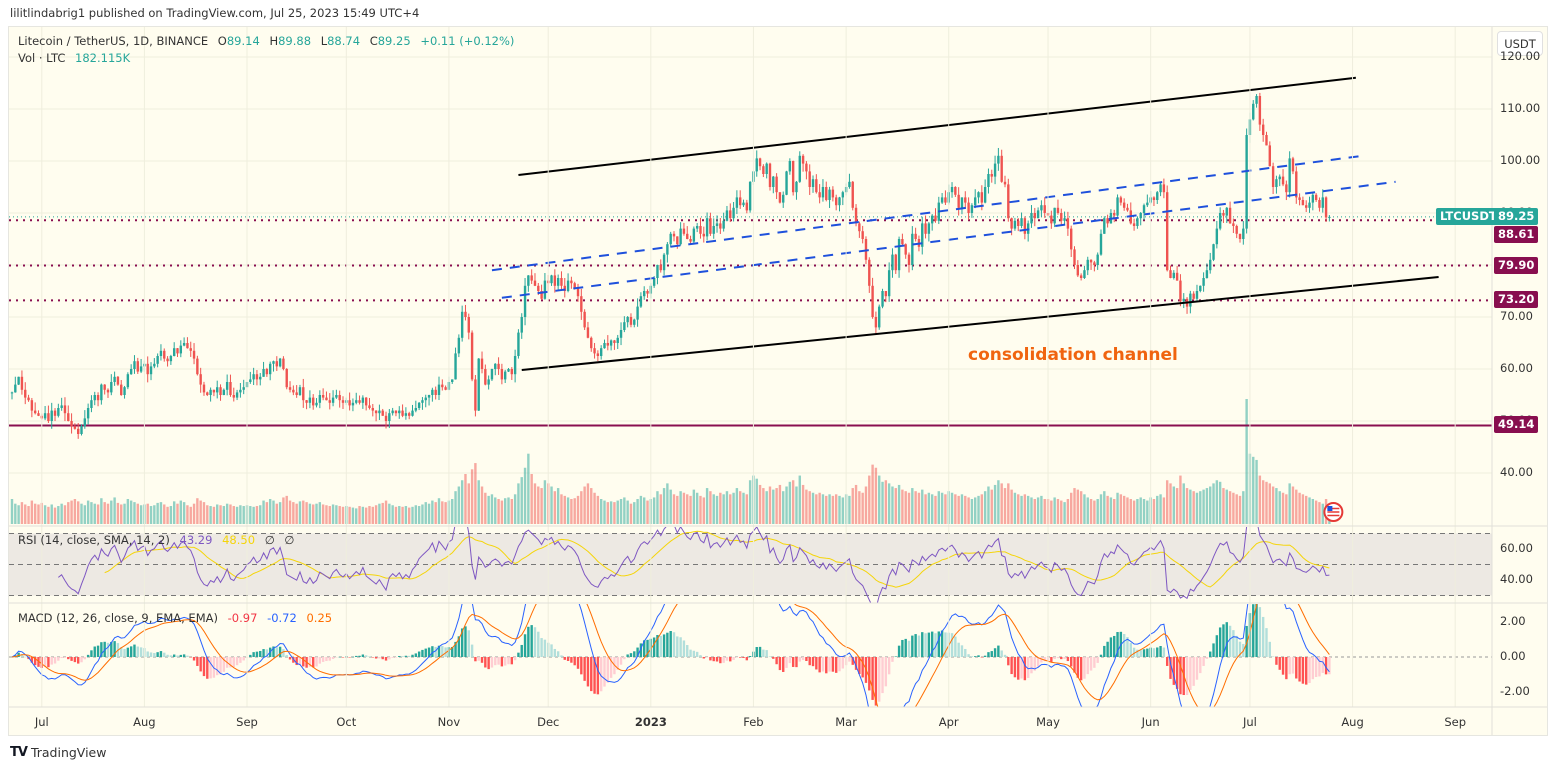 Image resolution: width=1557 pixels, height=772 pixels. I want to click on footer-brand: TV TradingView, so click(58, 752).